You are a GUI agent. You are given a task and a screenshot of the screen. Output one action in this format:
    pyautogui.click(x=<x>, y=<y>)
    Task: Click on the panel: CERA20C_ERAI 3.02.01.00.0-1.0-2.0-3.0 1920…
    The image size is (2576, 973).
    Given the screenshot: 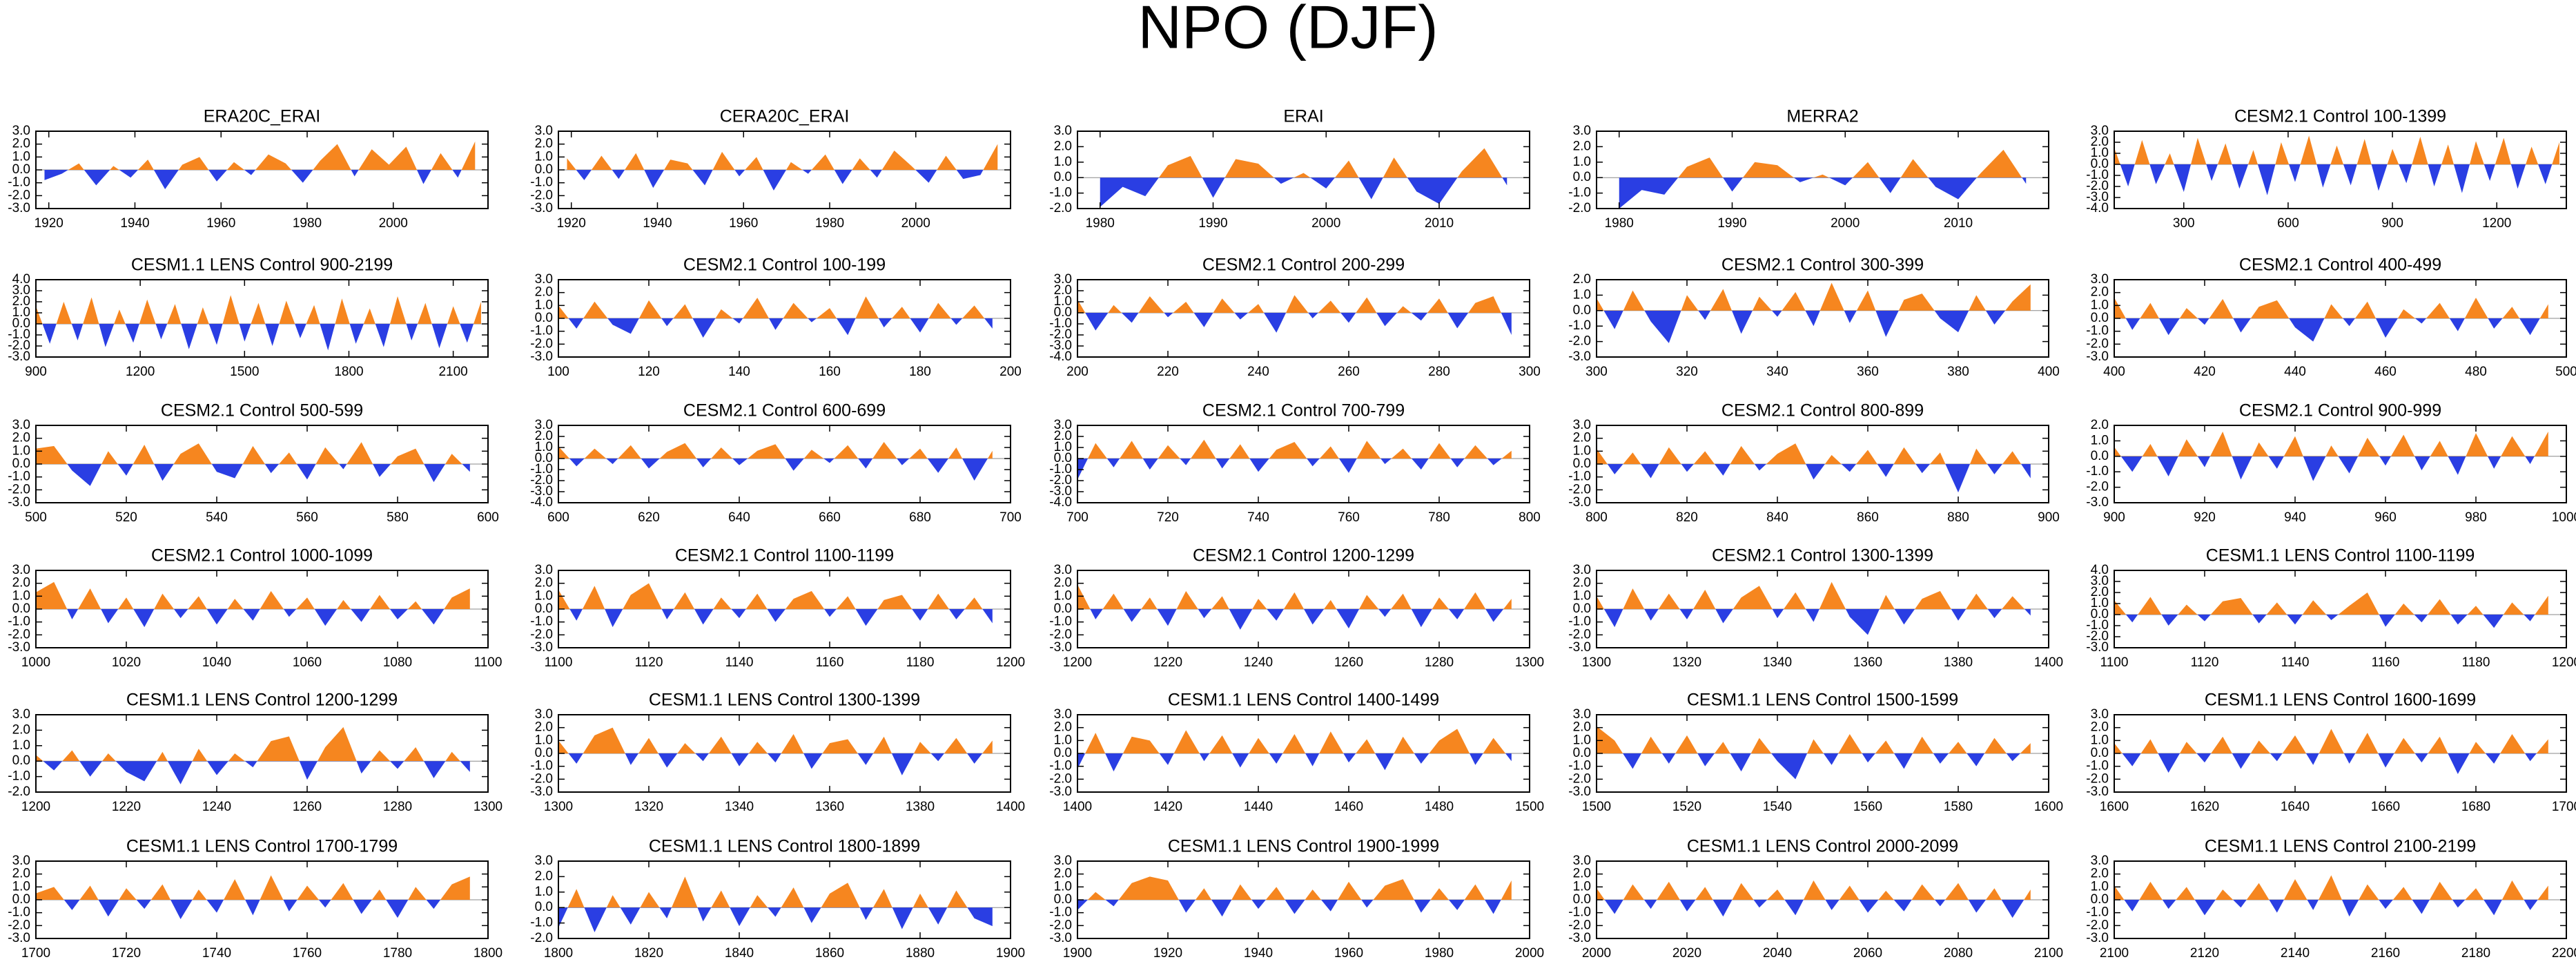 What is the action you would take?
    pyautogui.click(x=770, y=169)
    